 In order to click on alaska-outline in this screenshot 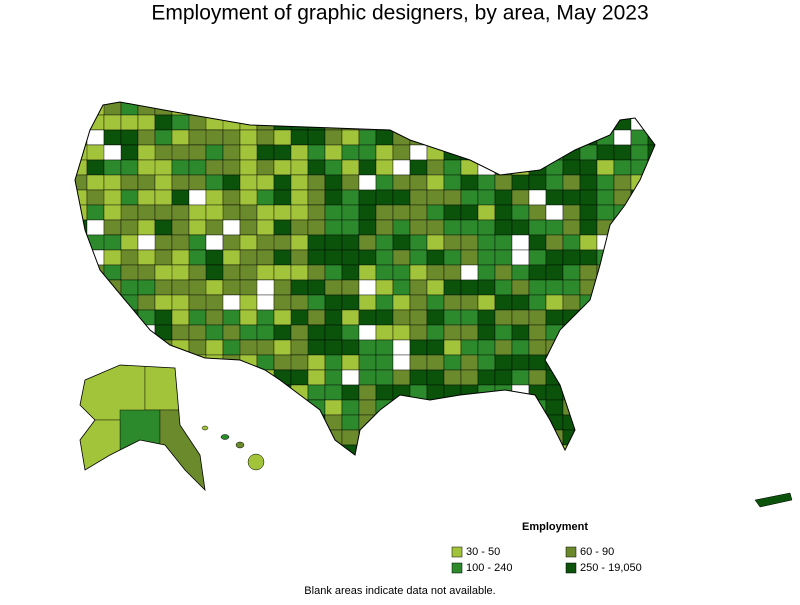, I will do `click(142, 428)`.